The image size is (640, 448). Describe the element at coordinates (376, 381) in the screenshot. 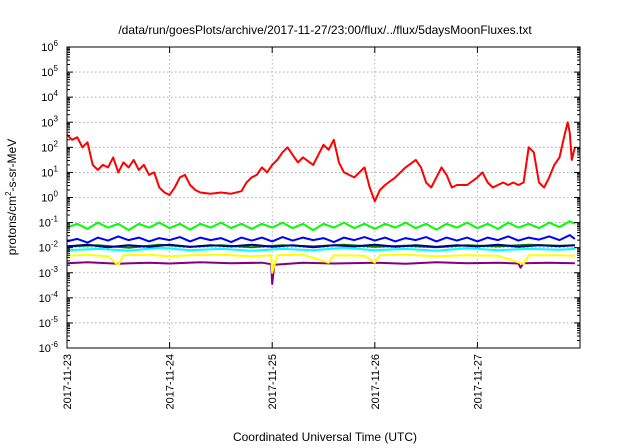

I see `x-tick-label: 2017-11-26` at that location.